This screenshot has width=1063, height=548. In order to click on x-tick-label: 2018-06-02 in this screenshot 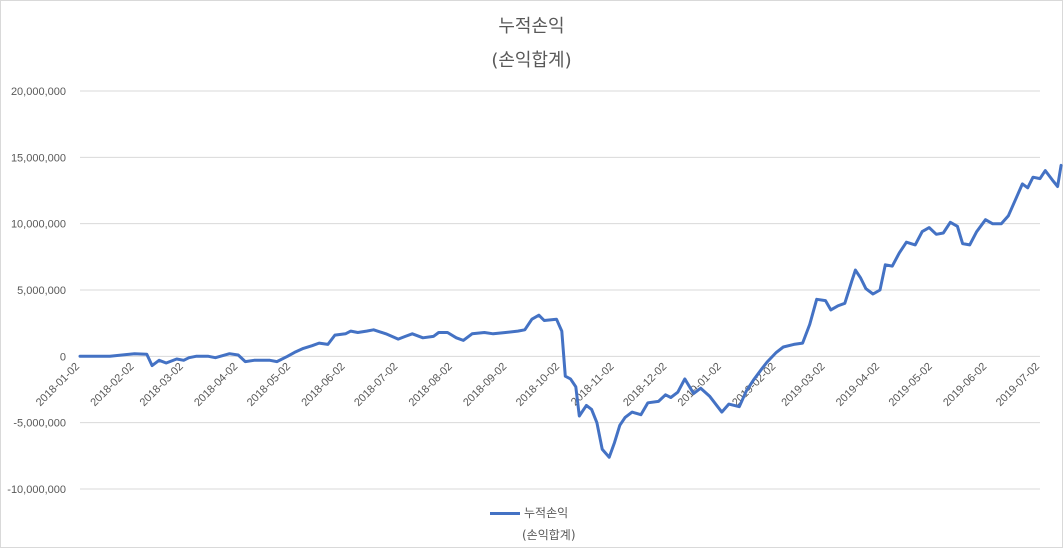, I will do `click(323, 385)`.